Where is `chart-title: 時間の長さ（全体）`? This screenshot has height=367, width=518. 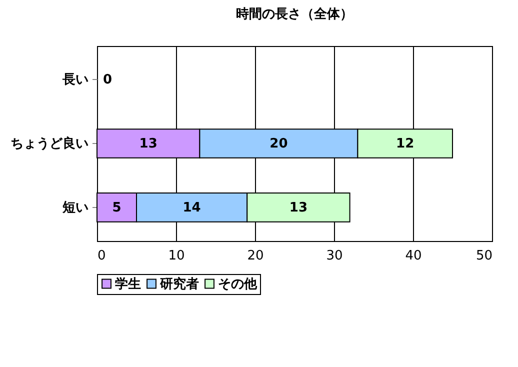
chart-title: 時間の長さ（全体） is located at coordinates (294, 14).